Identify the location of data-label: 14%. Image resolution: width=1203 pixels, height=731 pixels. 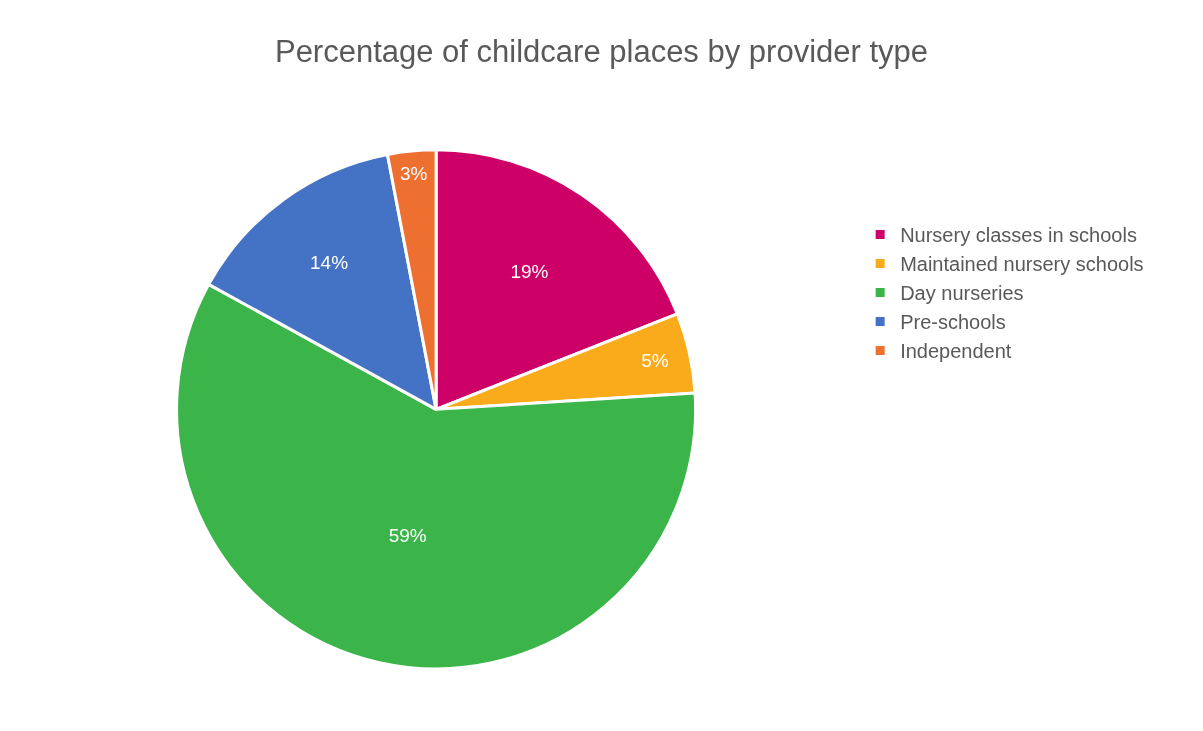
(329, 262).